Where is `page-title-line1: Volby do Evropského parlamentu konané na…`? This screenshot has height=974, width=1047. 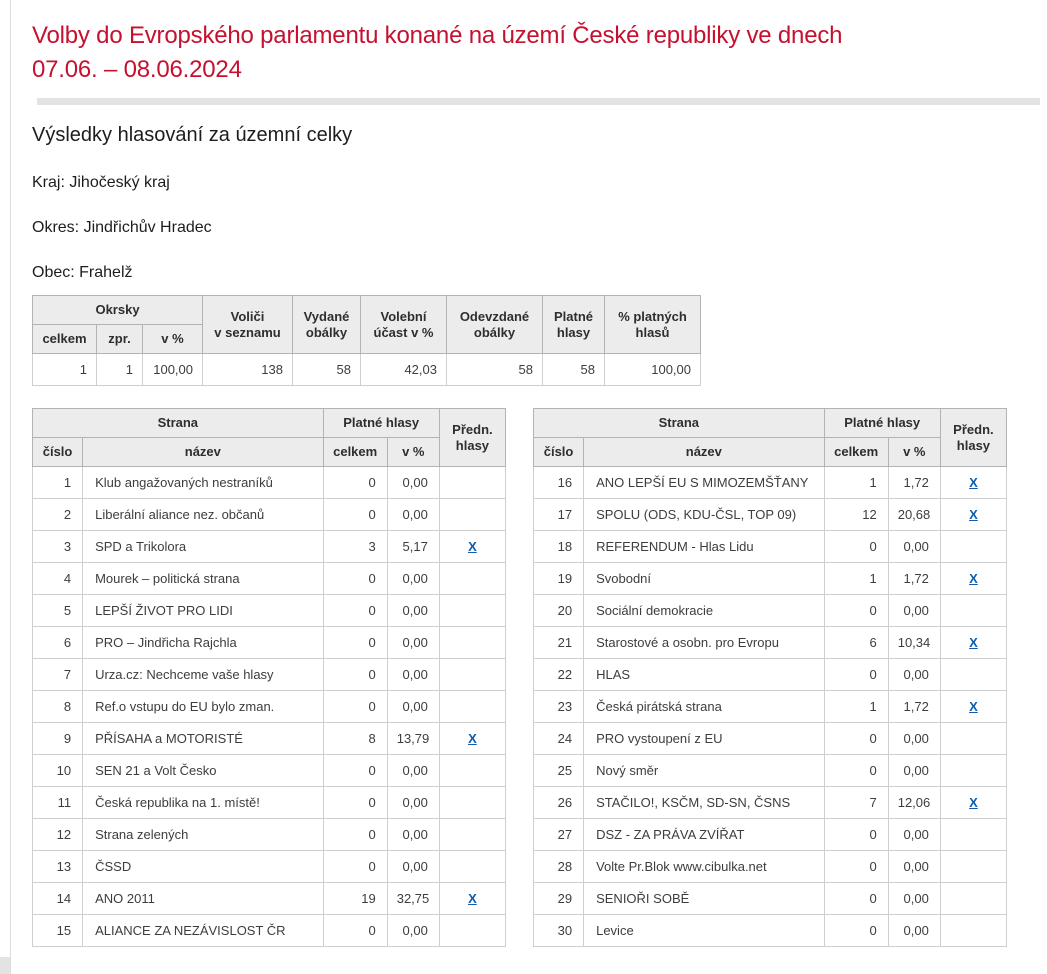 page-title-line1: Volby do Evropského parlamentu konané na… is located at coordinates (437, 35).